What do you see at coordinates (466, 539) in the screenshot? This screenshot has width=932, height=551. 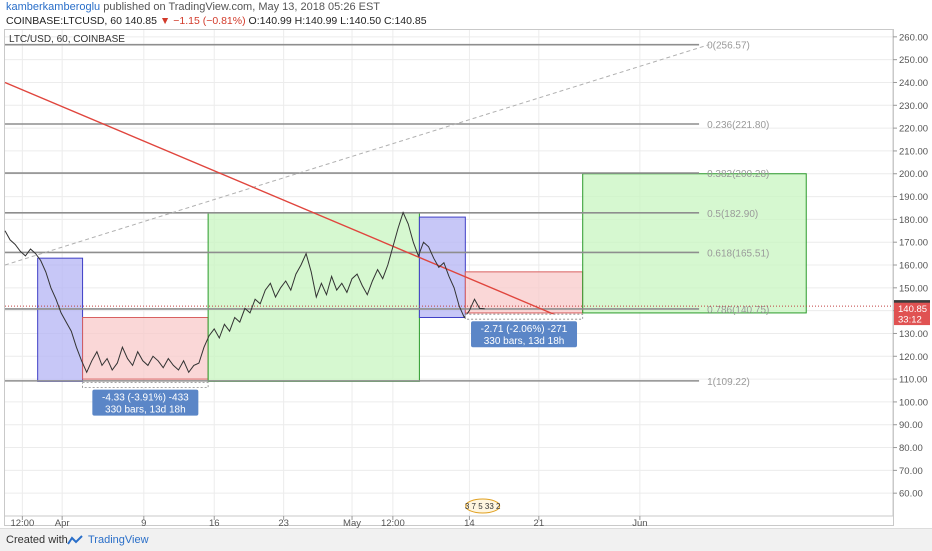 I see `footer-bar: Created with TradingView` at bounding box center [466, 539].